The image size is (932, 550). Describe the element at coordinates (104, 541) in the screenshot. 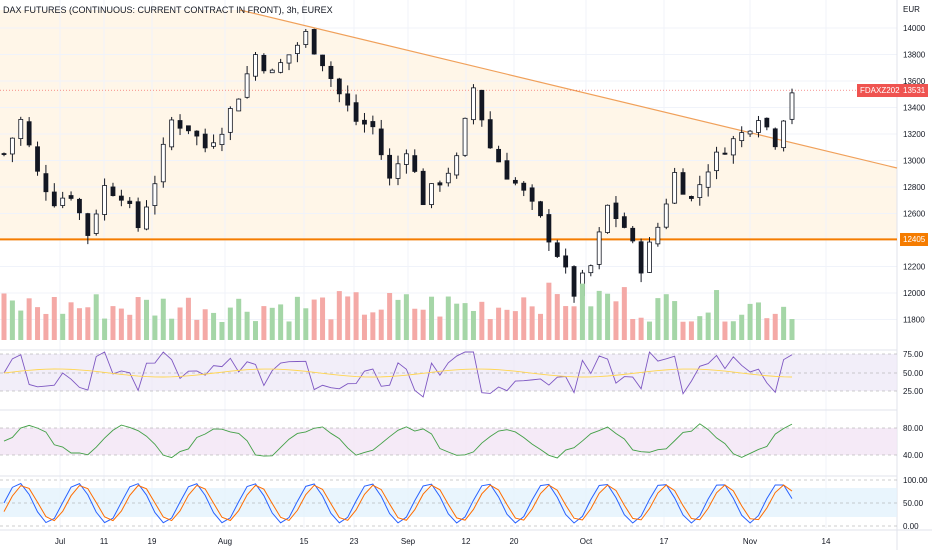

I see `time-axis-label: 11` at that location.